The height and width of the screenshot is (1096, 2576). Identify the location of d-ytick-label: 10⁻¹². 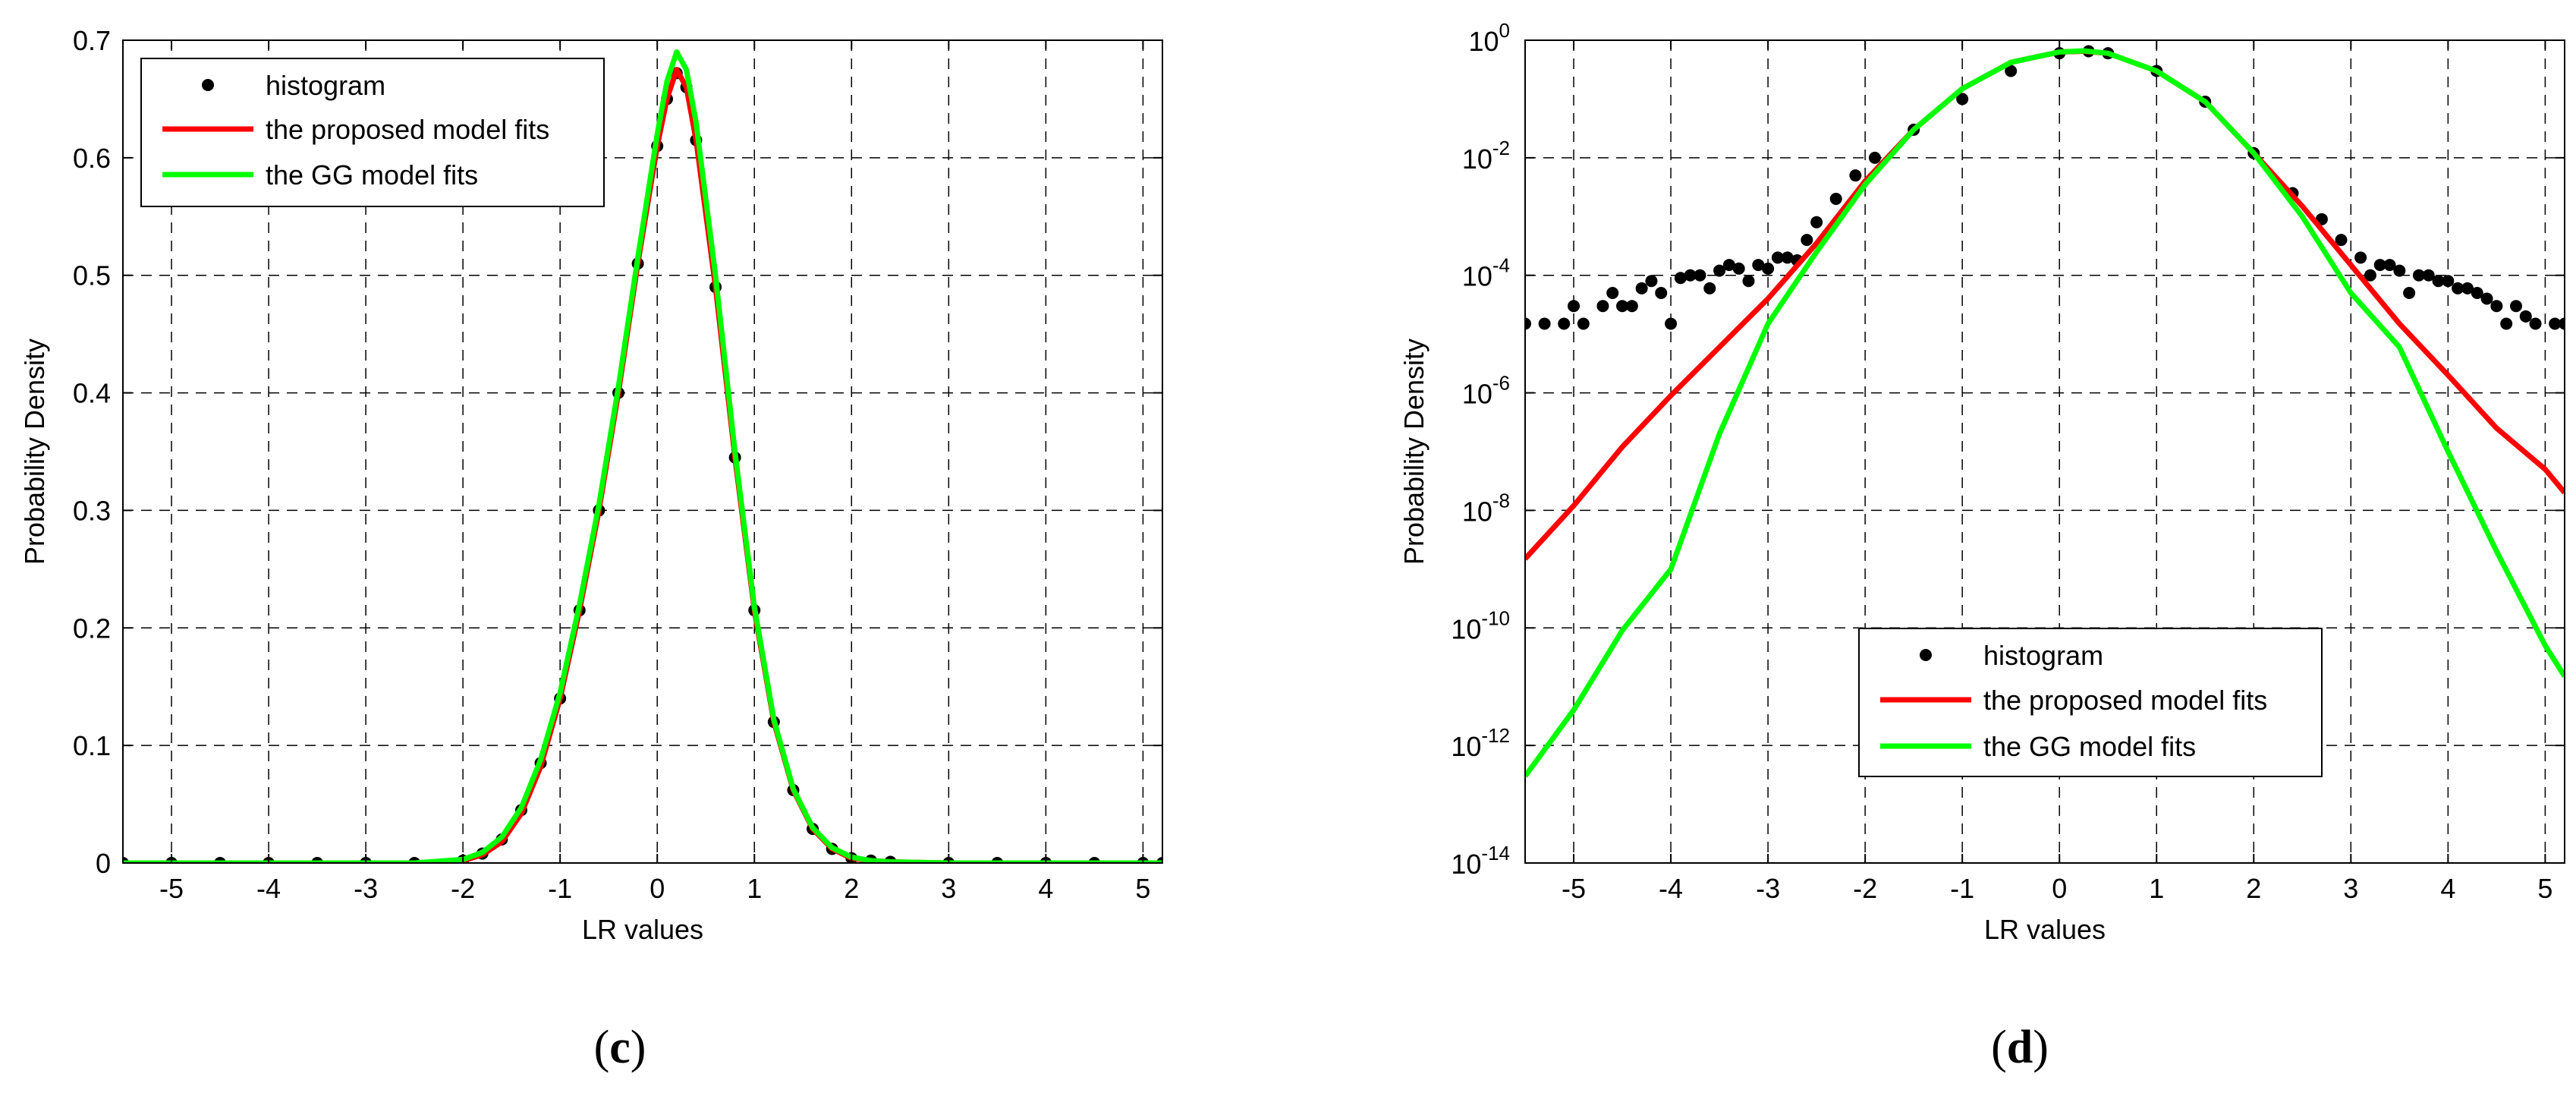
(1480, 743).